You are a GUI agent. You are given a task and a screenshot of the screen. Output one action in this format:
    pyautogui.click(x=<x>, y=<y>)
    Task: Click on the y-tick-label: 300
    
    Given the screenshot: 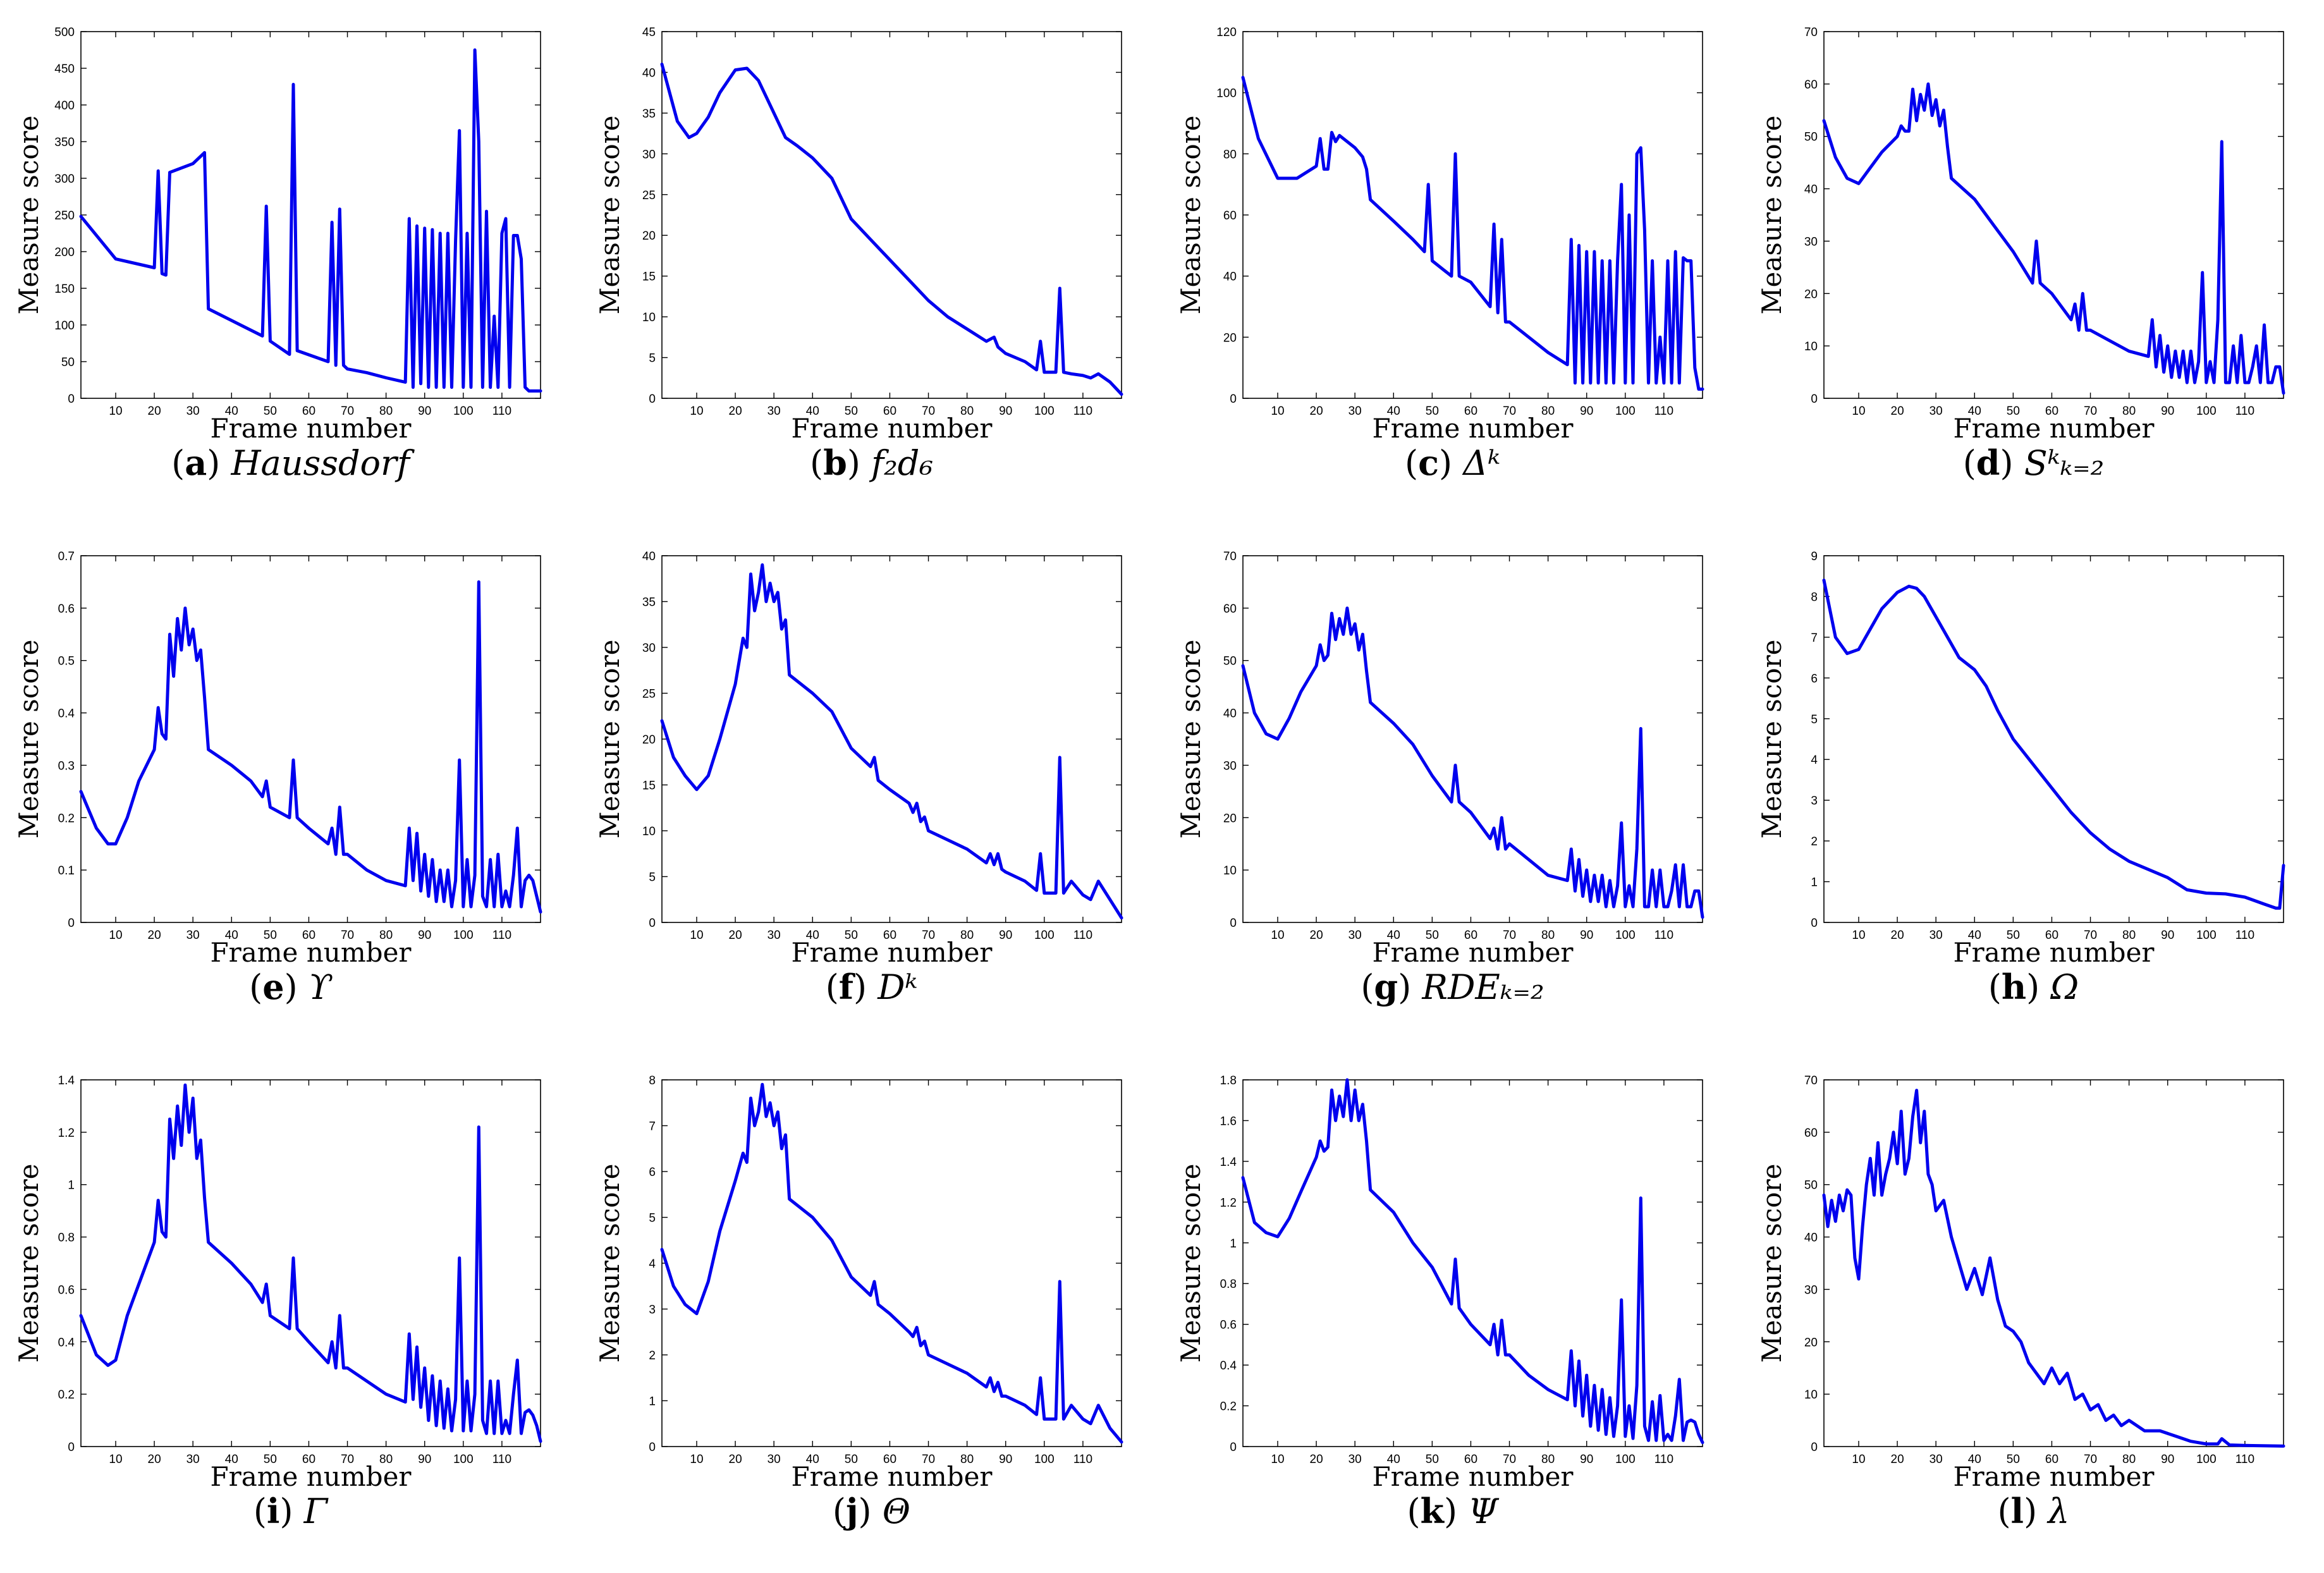 What is the action you would take?
    pyautogui.click(x=64, y=179)
    